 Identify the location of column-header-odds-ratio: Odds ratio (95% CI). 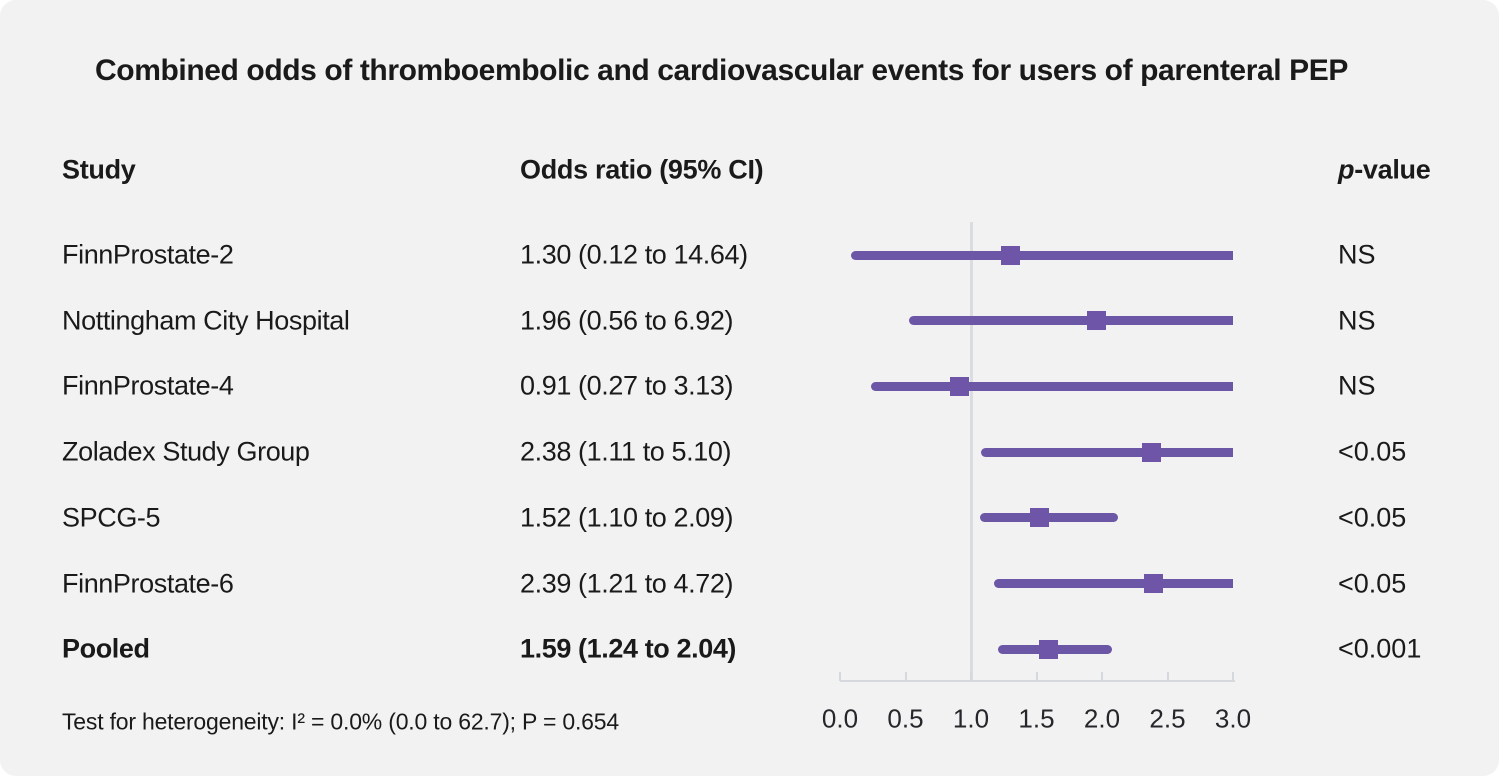
(642, 169).